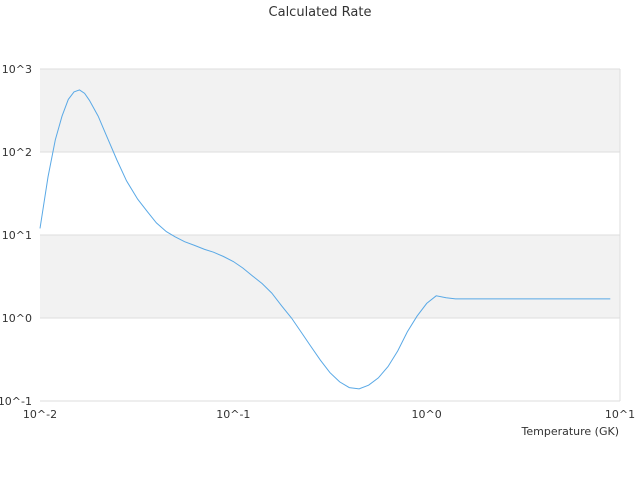  I want to click on y-tick-label: 10^0, so click(17, 318).